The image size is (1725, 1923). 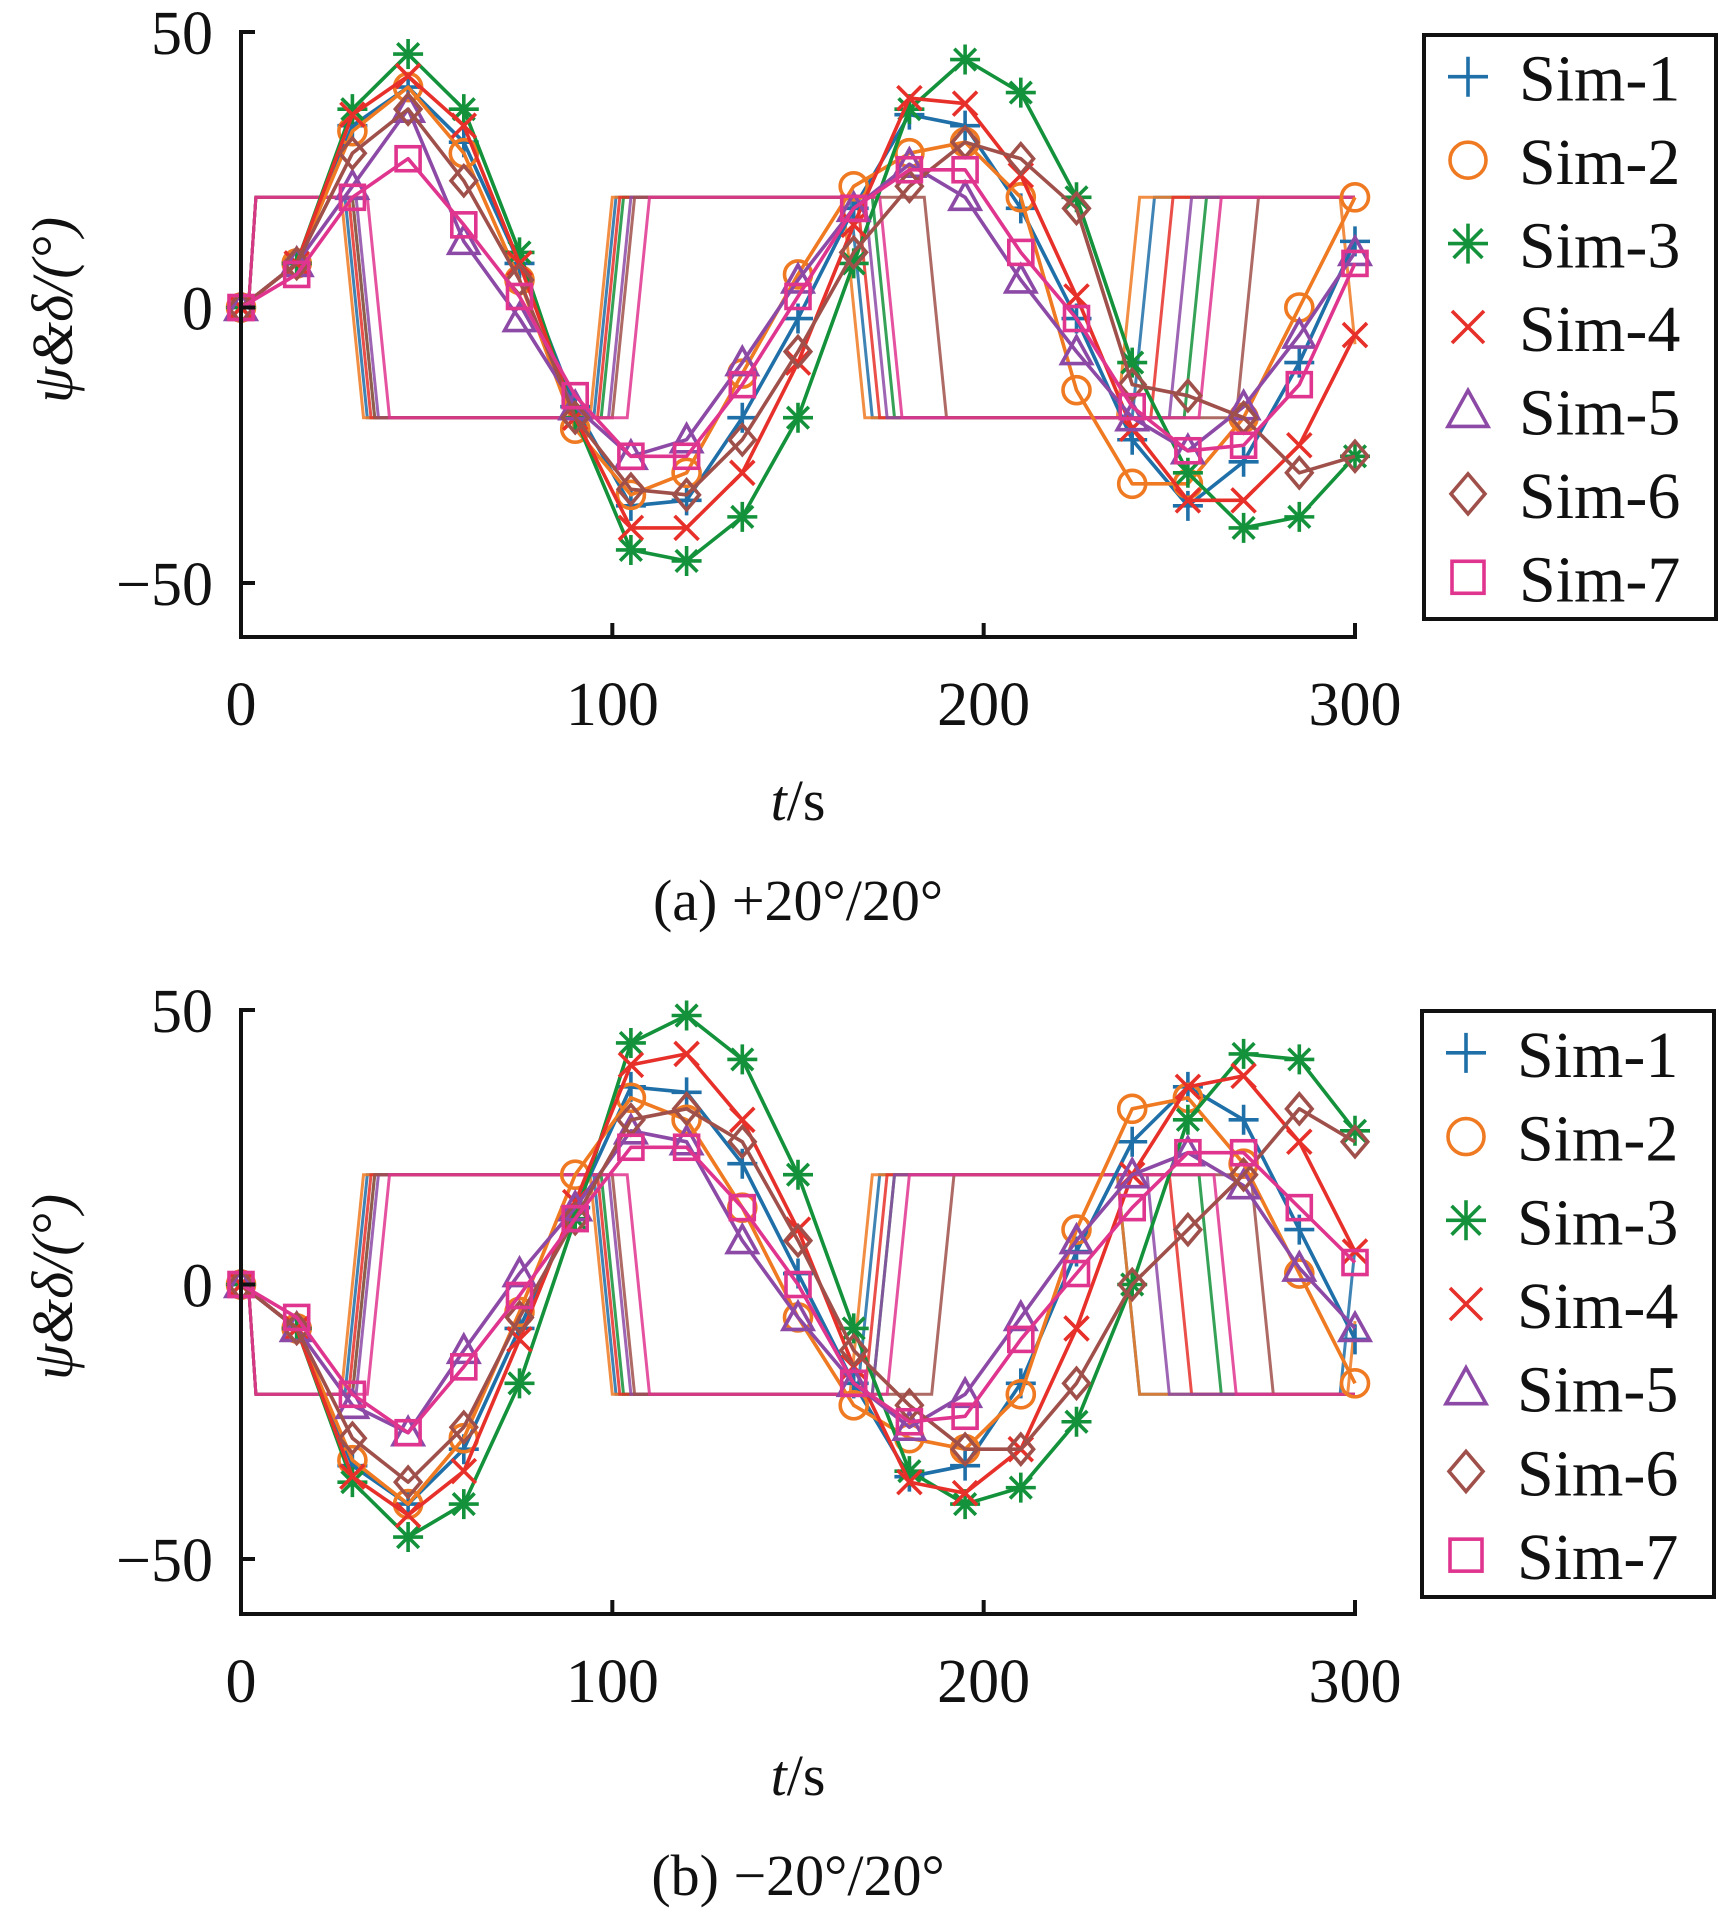 I want to click on legend-item: Sim-4, so click(x=1565, y=329).